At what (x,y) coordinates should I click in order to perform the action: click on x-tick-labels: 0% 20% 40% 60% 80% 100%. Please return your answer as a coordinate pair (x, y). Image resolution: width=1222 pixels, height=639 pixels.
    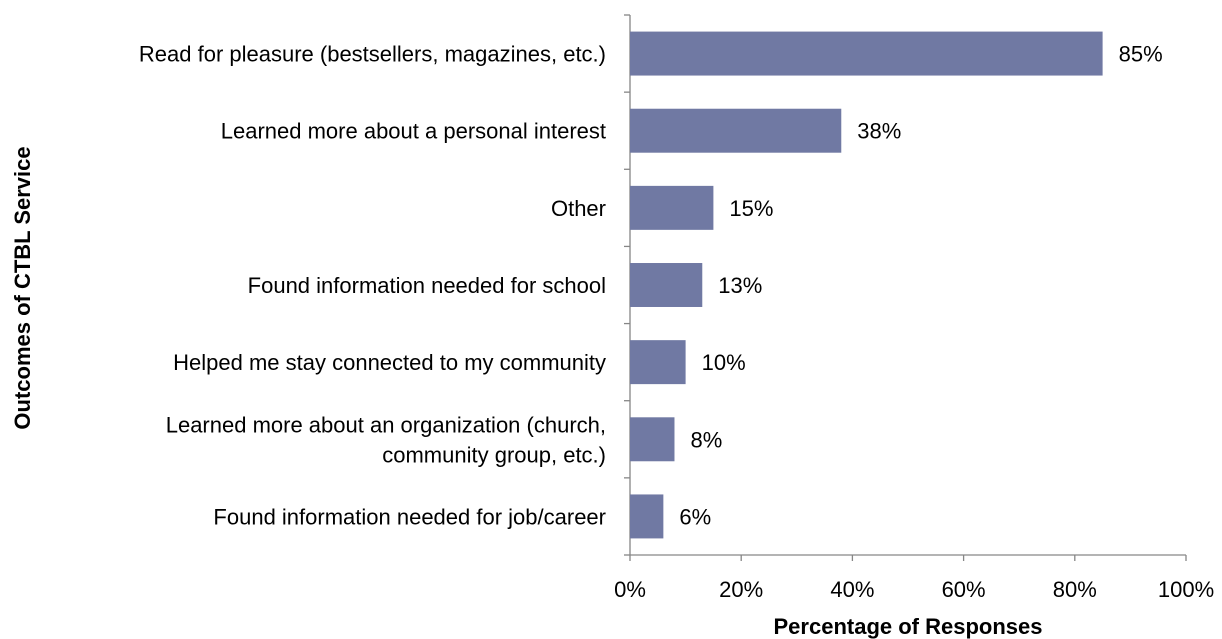
    Looking at the image, I should click on (914, 589).